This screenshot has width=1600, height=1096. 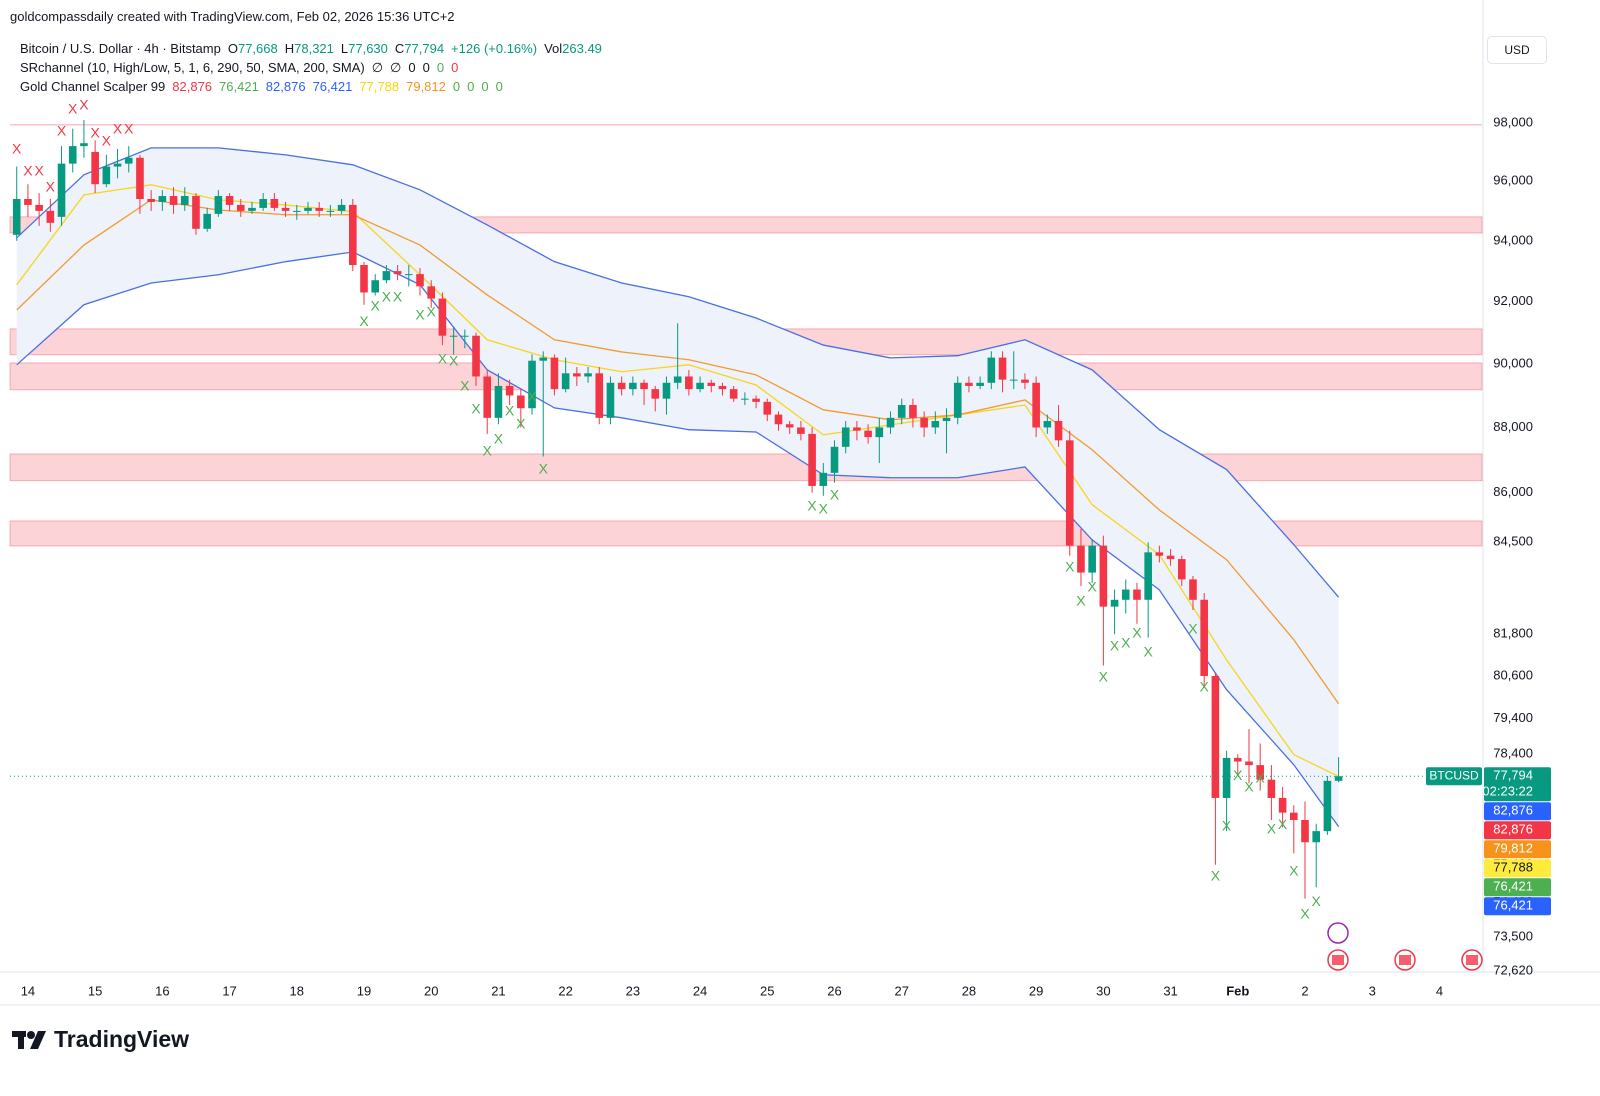 What do you see at coordinates (1338, 933) in the screenshot?
I see `lightning-icon` at bounding box center [1338, 933].